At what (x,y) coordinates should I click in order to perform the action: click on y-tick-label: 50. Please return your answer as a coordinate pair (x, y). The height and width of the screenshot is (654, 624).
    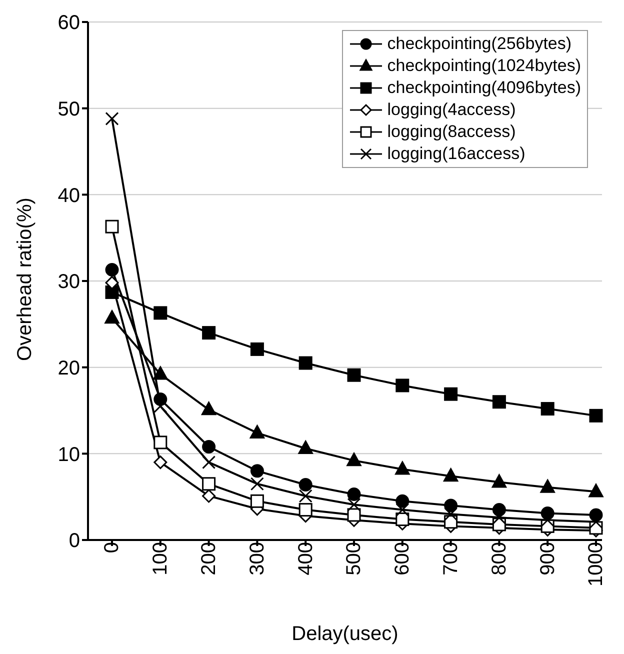
    Looking at the image, I should click on (69, 109).